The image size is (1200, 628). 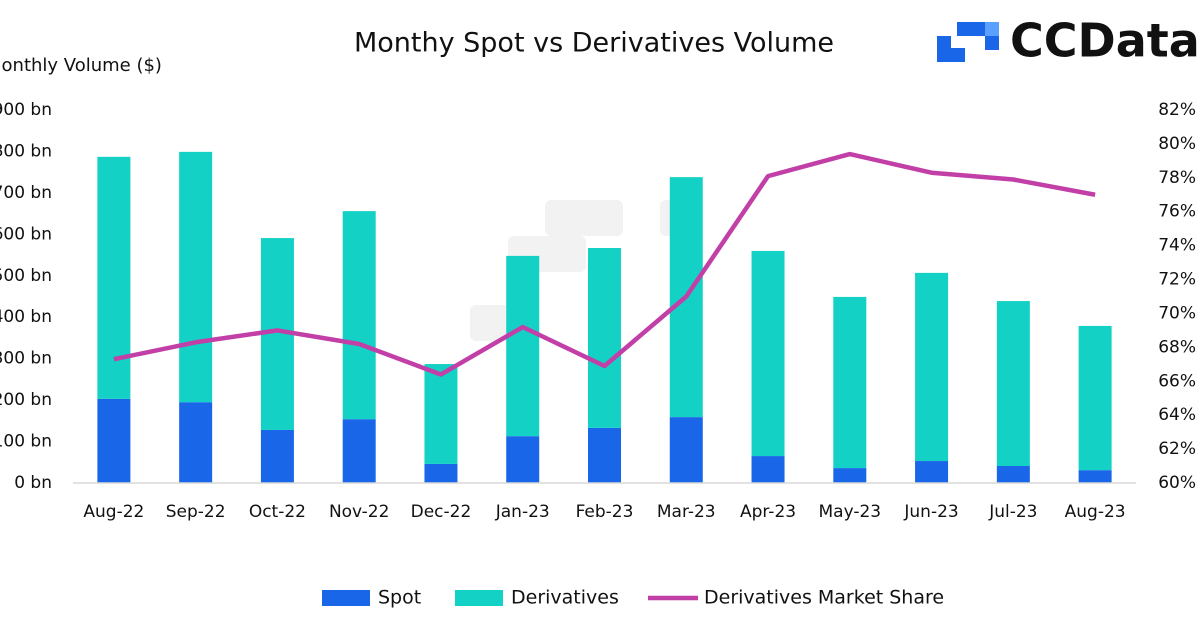 I want to click on x-tick-label: Jul-23, so click(x=1012, y=512).